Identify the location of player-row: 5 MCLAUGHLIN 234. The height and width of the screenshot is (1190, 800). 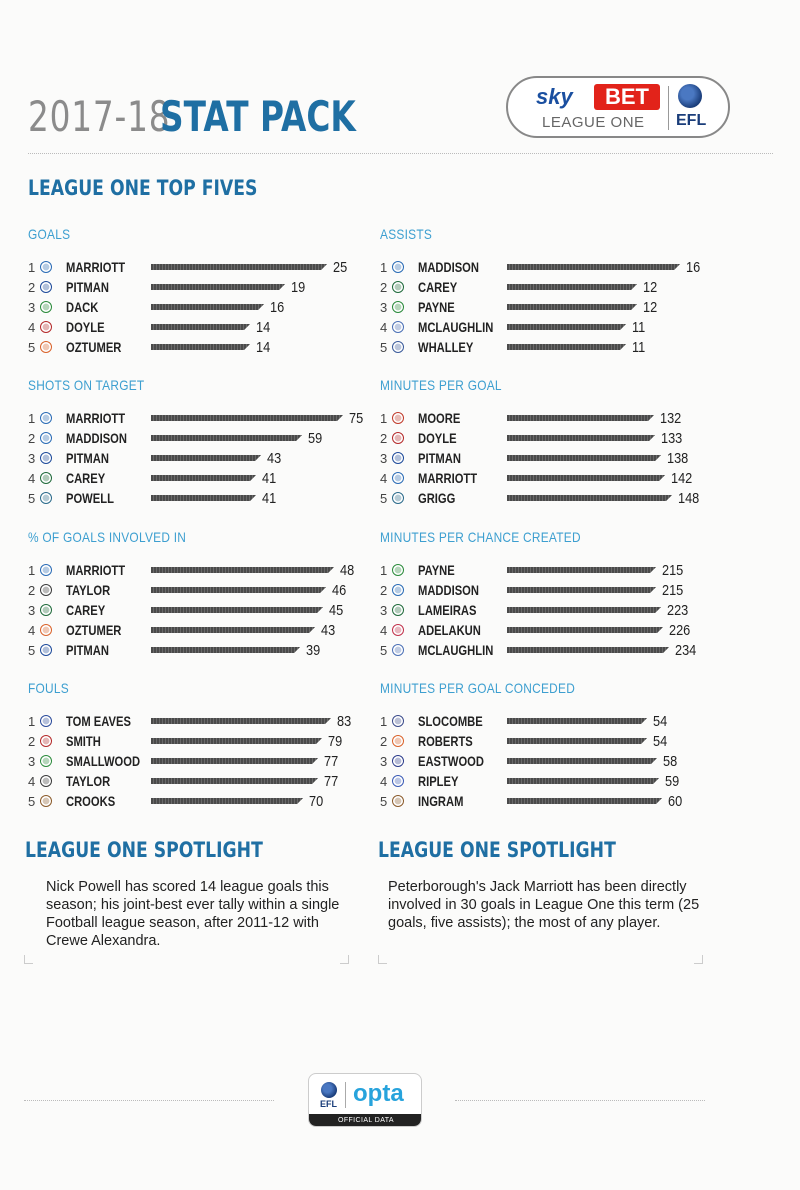
(545, 651).